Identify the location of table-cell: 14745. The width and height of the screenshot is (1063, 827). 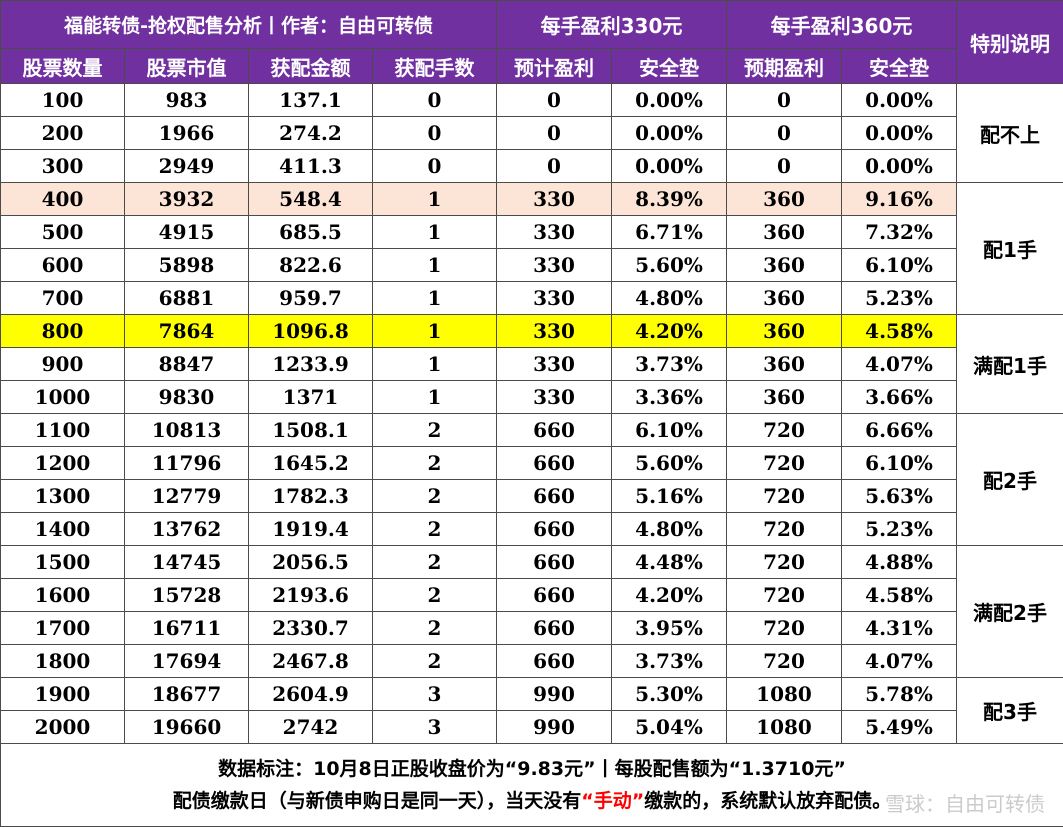
(186, 562).